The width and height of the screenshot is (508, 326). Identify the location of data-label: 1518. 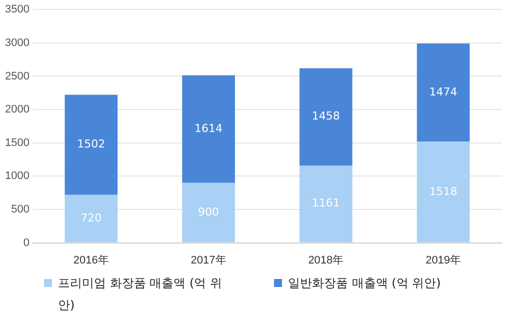
(443, 191).